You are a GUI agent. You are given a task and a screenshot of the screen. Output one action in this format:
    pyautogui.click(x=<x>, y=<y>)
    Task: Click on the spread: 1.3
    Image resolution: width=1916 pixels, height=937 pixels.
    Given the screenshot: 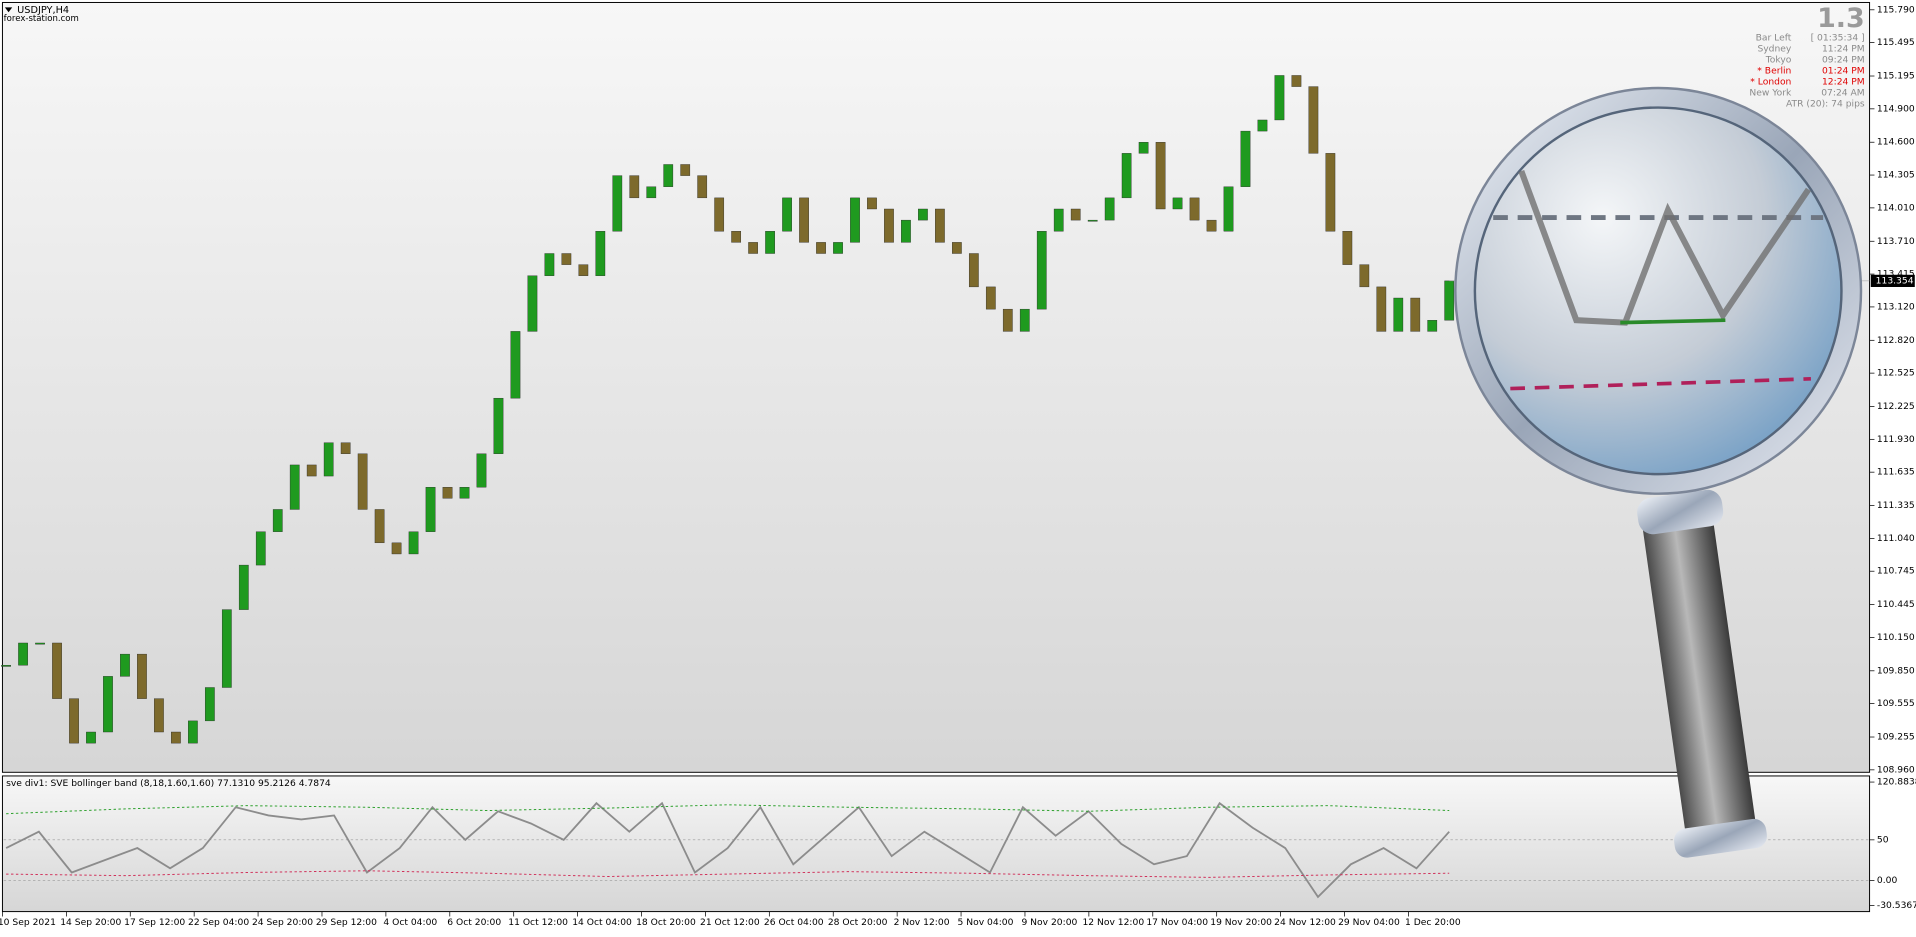 What is the action you would take?
    pyautogui.click(x=1841, y=18)
    